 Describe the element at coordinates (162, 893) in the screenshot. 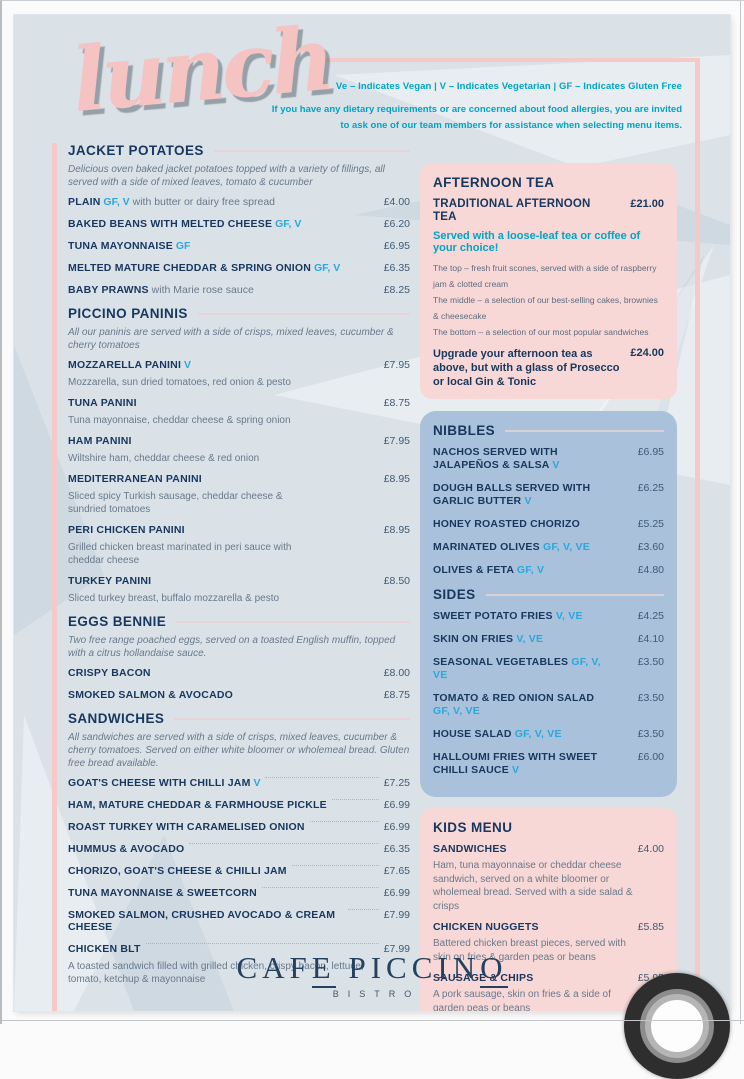

I see `item-name-wrap: TUNA MAYONNAISE & SWEETCORN` at that location.